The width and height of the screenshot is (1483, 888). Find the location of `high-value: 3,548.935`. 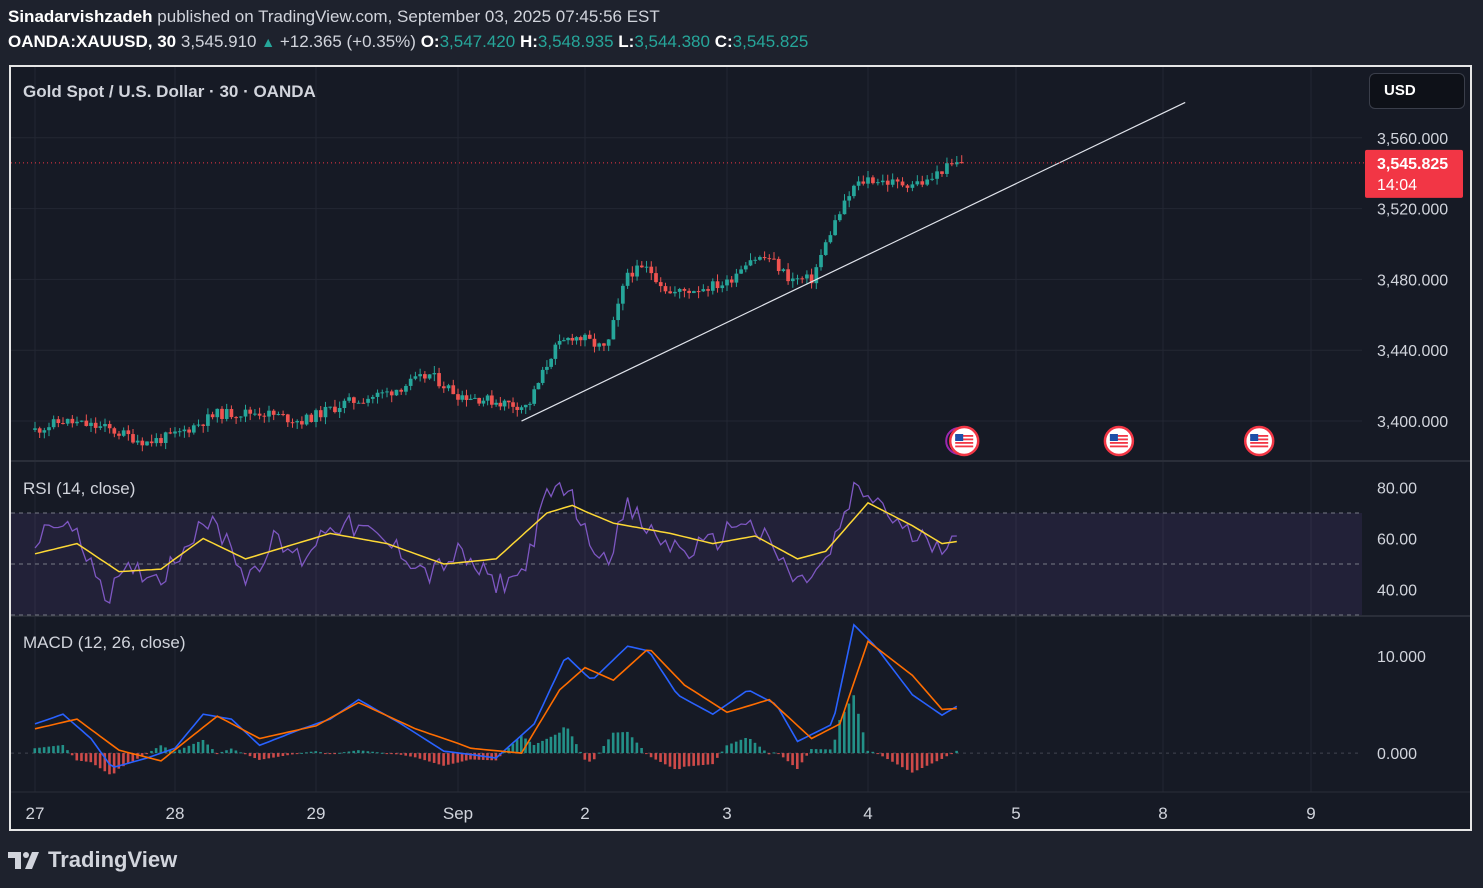

high-value: 3,548.935 is located at coordinates (575, 41).